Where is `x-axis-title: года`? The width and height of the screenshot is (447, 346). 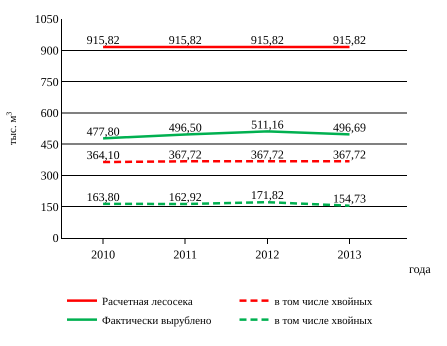 x-axis-title: года is located at coordinates (420, 269).